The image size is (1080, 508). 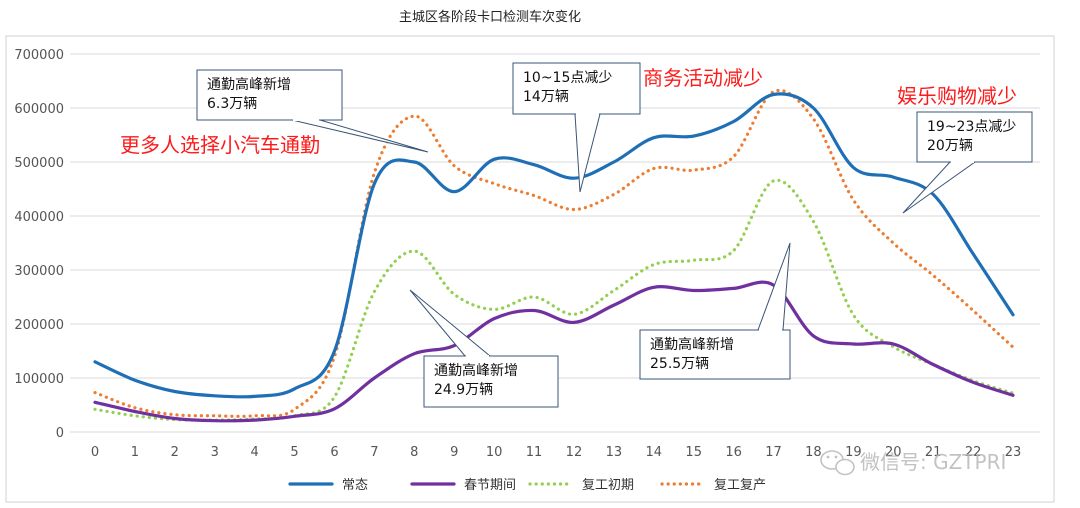 I want to click on x-tick-label: 18, so click(x=813, y=452).